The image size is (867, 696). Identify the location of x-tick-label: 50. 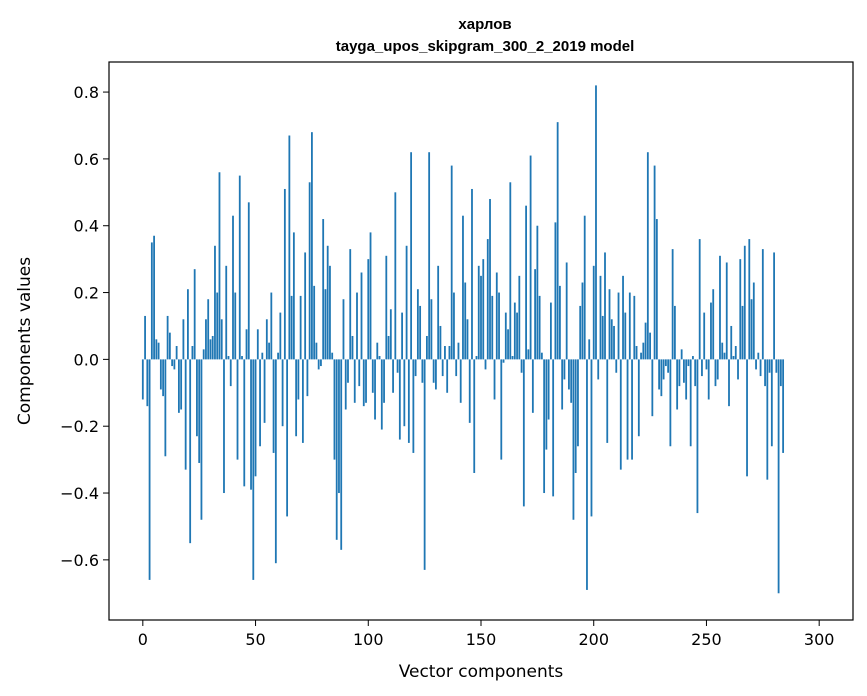
(255, 639).